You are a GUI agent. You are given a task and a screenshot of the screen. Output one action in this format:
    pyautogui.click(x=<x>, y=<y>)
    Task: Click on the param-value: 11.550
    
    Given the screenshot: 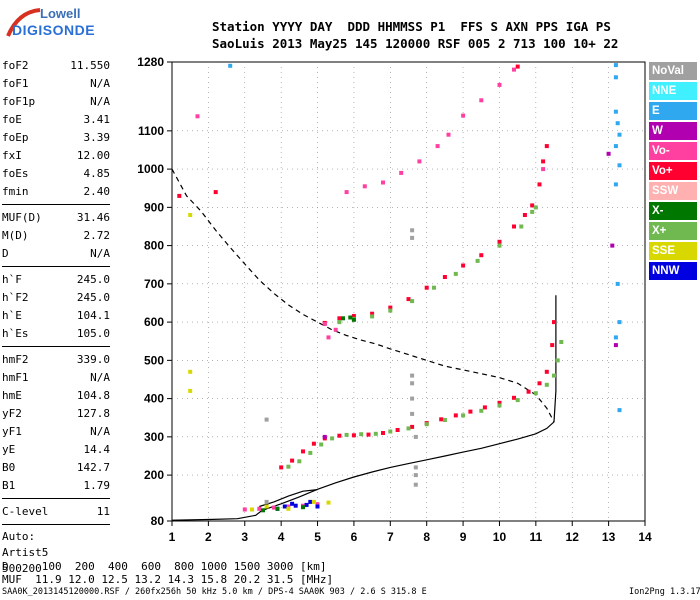 What is the action you would take?
    pyautogui.click(x=90, y=65)
    